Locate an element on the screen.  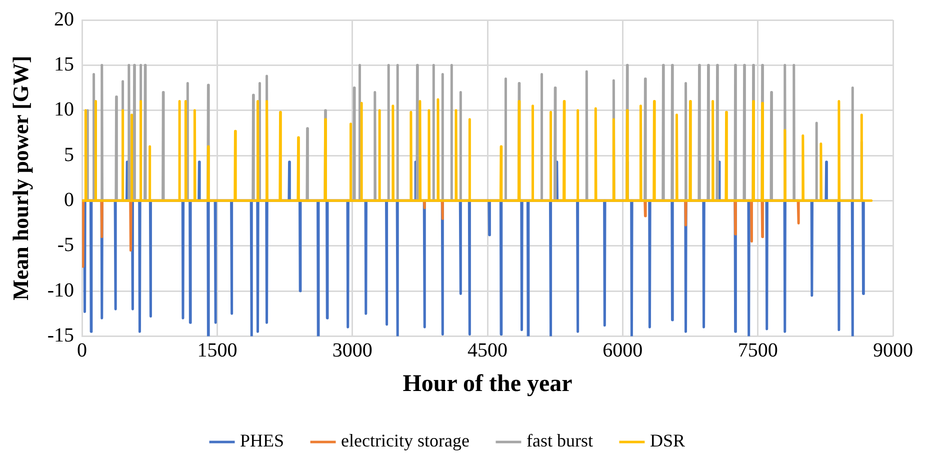
y-tick-label: 0 is located at coordinates (69, 199).